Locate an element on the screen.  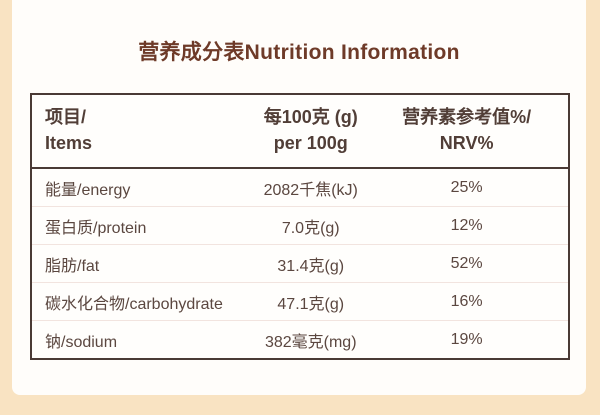
table-row: 脂肪/fat 31.4克(g) 52% is located at coordinates (300, 263).